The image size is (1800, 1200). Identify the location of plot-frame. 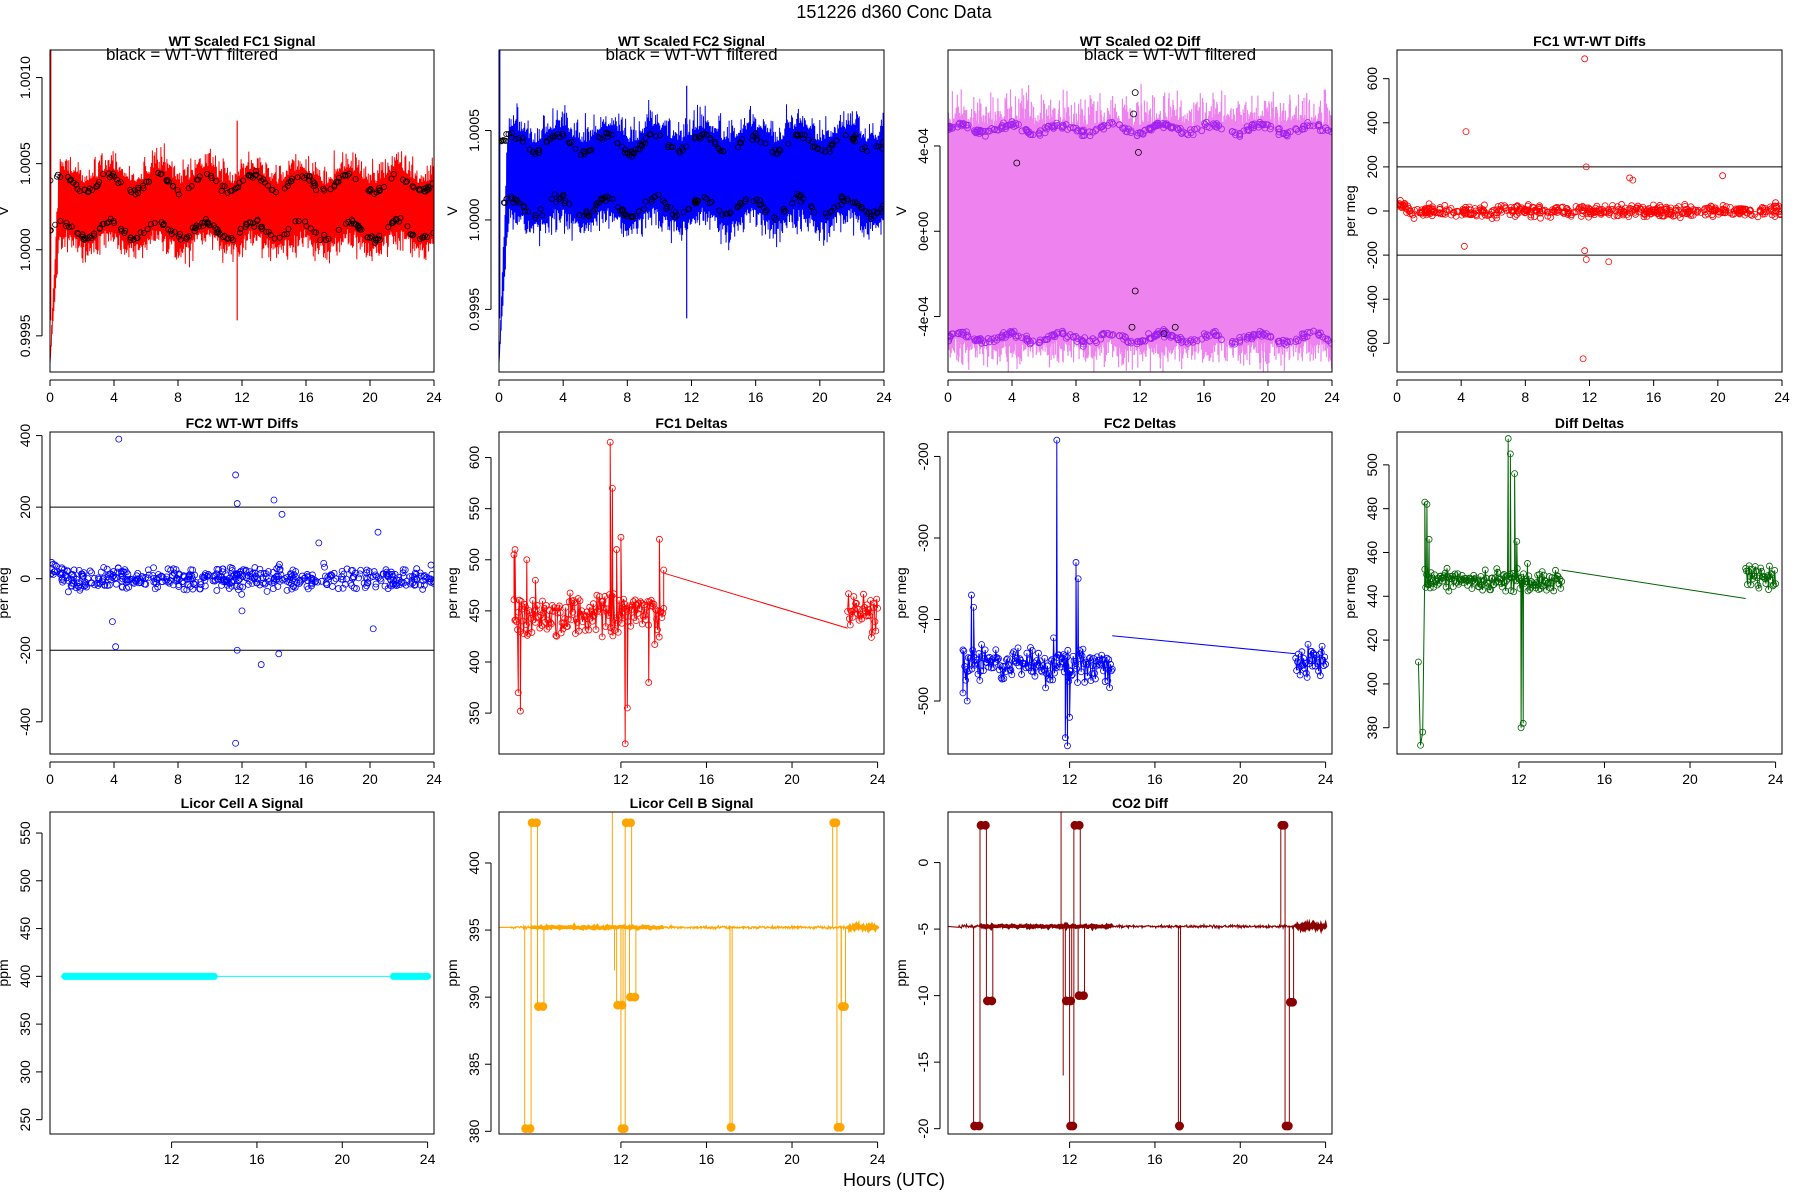
(1140, 593).